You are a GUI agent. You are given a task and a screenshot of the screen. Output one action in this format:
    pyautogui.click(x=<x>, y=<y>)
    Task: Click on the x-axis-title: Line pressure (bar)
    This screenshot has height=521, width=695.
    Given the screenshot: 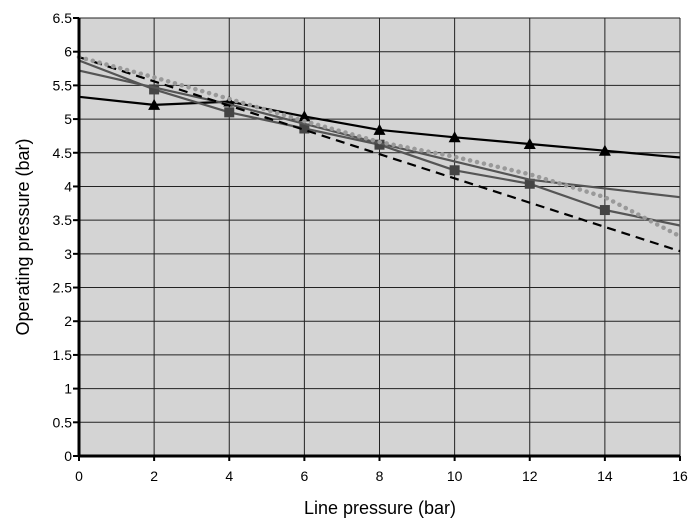 What is the action you would take?
    pyautogui.click(x=380, y=508)
    